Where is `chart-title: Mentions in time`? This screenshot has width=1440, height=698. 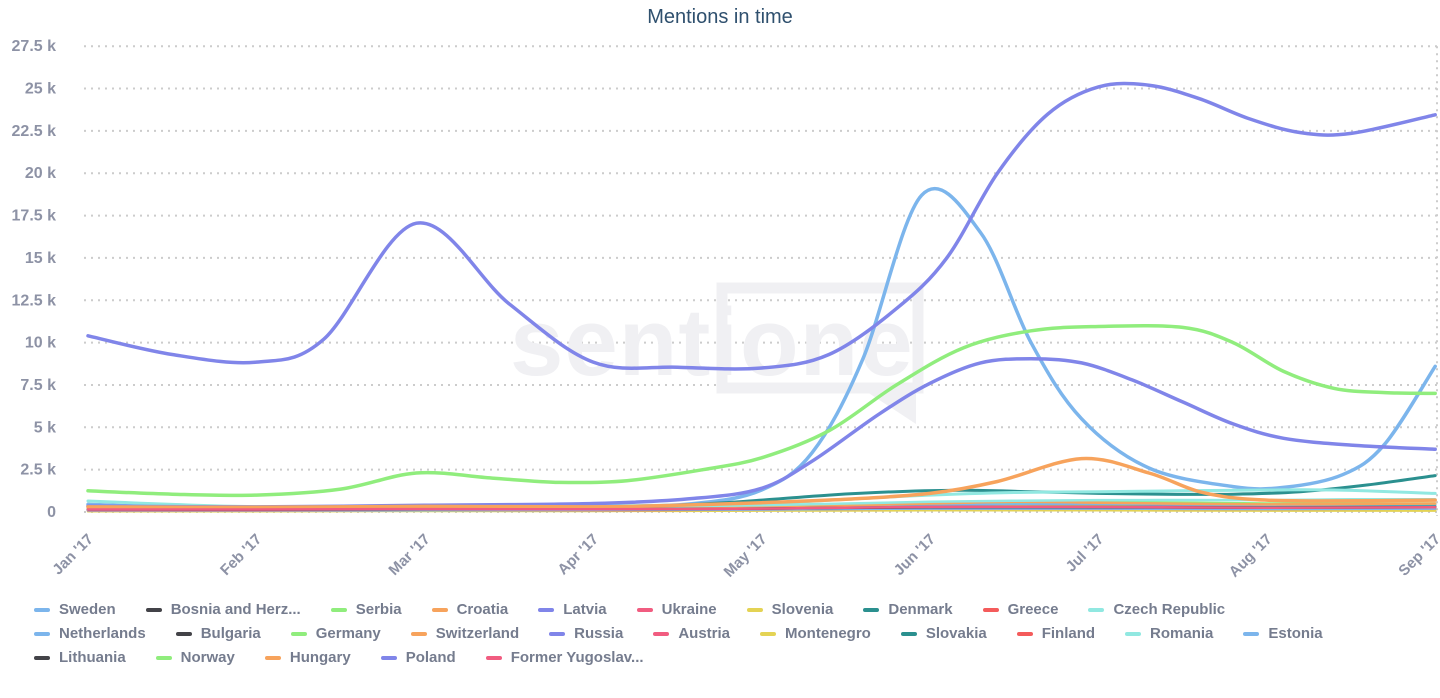
chart-title: Mentions in time is located at coordinates (720, 17).